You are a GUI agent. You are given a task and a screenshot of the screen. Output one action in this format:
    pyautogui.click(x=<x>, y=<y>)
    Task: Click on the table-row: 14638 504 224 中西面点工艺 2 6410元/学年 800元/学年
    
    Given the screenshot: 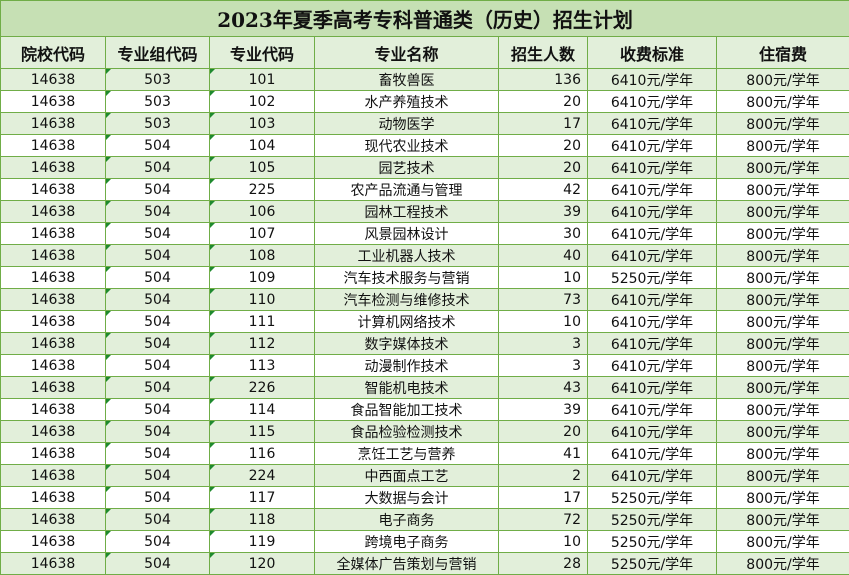 What is the action you would take?
    pyautogui.click(x=424, y=475)
    